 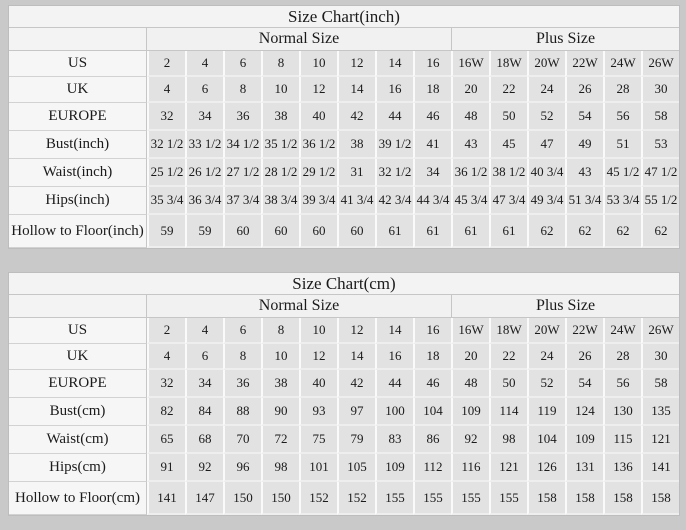 I want to click on size-value-cell: 41 3/4, so click(x=356, y=201).